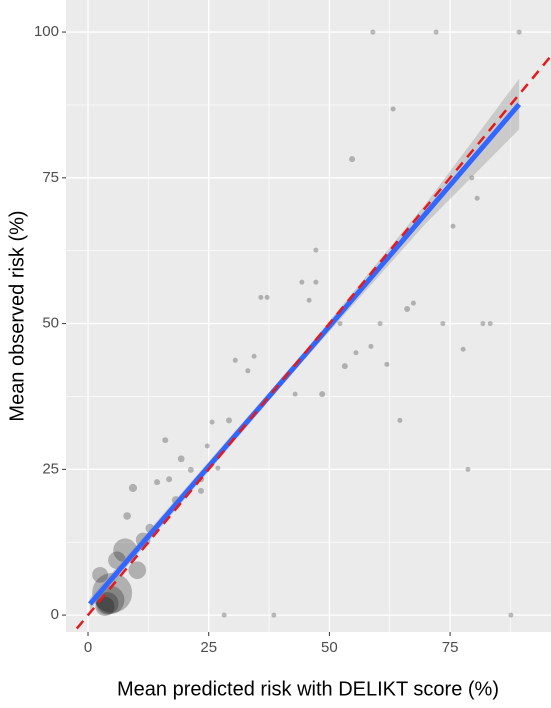 This screenshot has width=551, height=708. I want to click on x-tick-label: 0, so click(88, 647).